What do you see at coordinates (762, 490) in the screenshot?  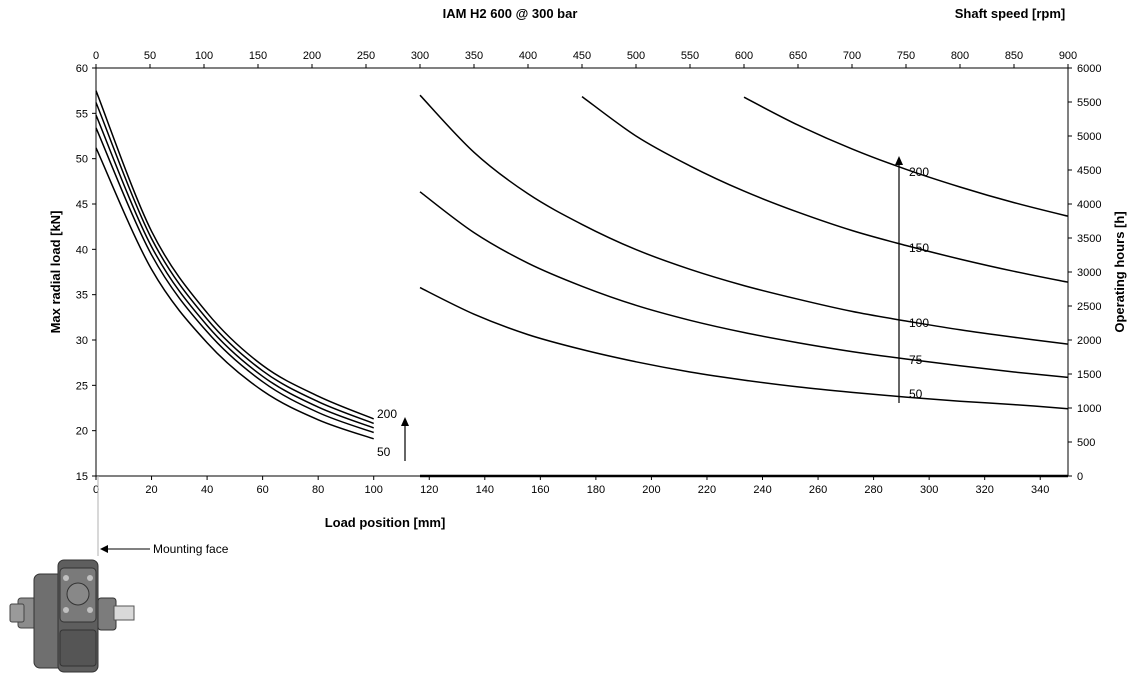 I see `bottom-tick-label: 240` at bounding box center [762, 490].